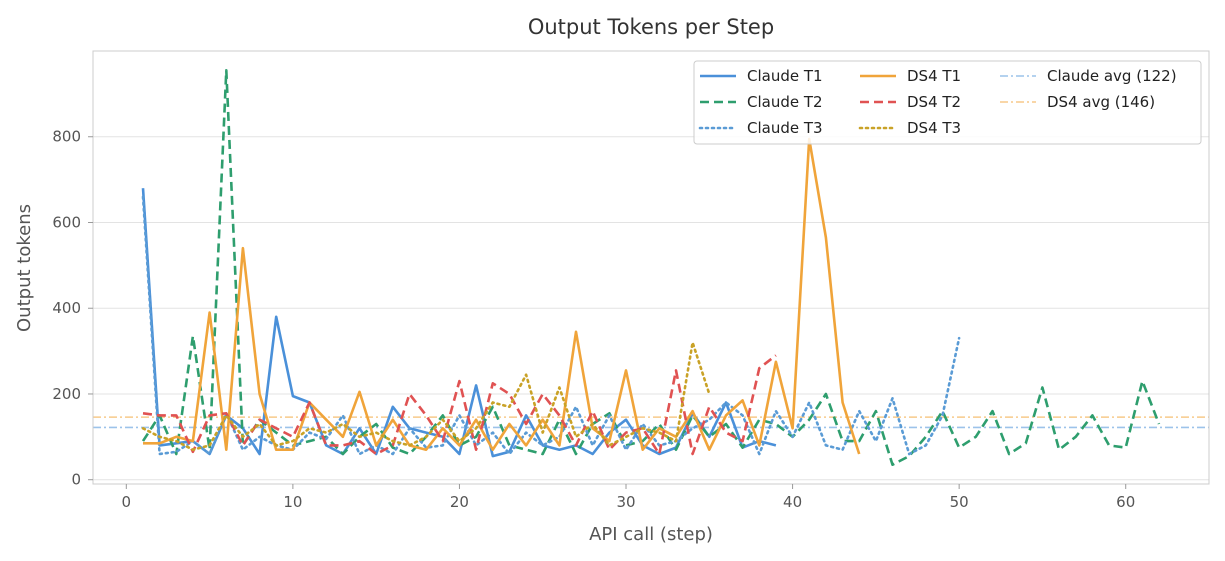  What do you see at coordinates (76, 480) in the screenshot?
I see `y-tick-label: 0` at bounding box center [76, 480].